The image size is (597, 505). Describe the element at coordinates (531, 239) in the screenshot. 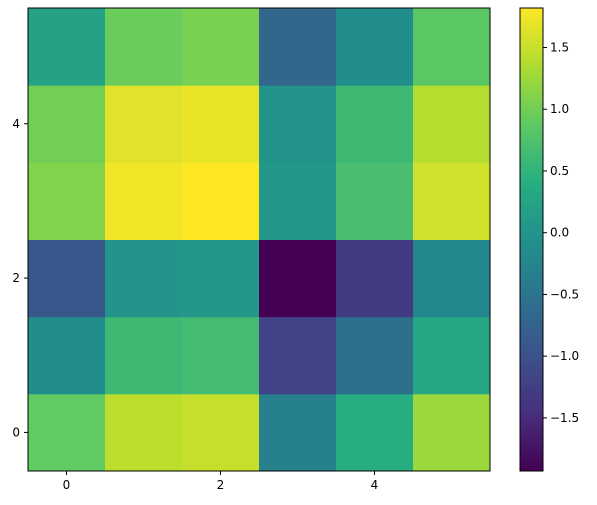

I see `colorbar` at that location.